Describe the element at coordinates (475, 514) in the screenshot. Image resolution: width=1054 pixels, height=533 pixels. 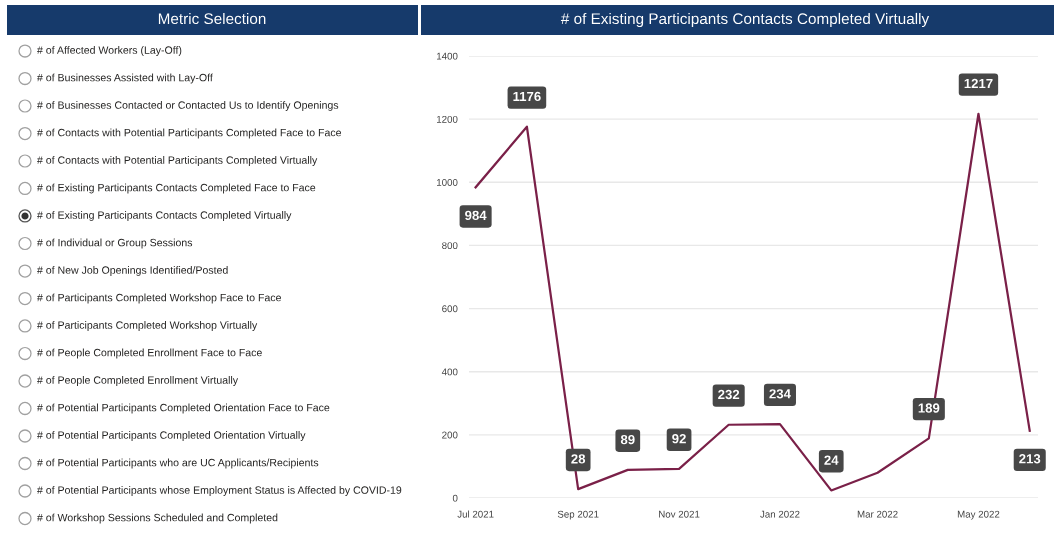
I see `x-tick-label: Jul 2021` at that location.